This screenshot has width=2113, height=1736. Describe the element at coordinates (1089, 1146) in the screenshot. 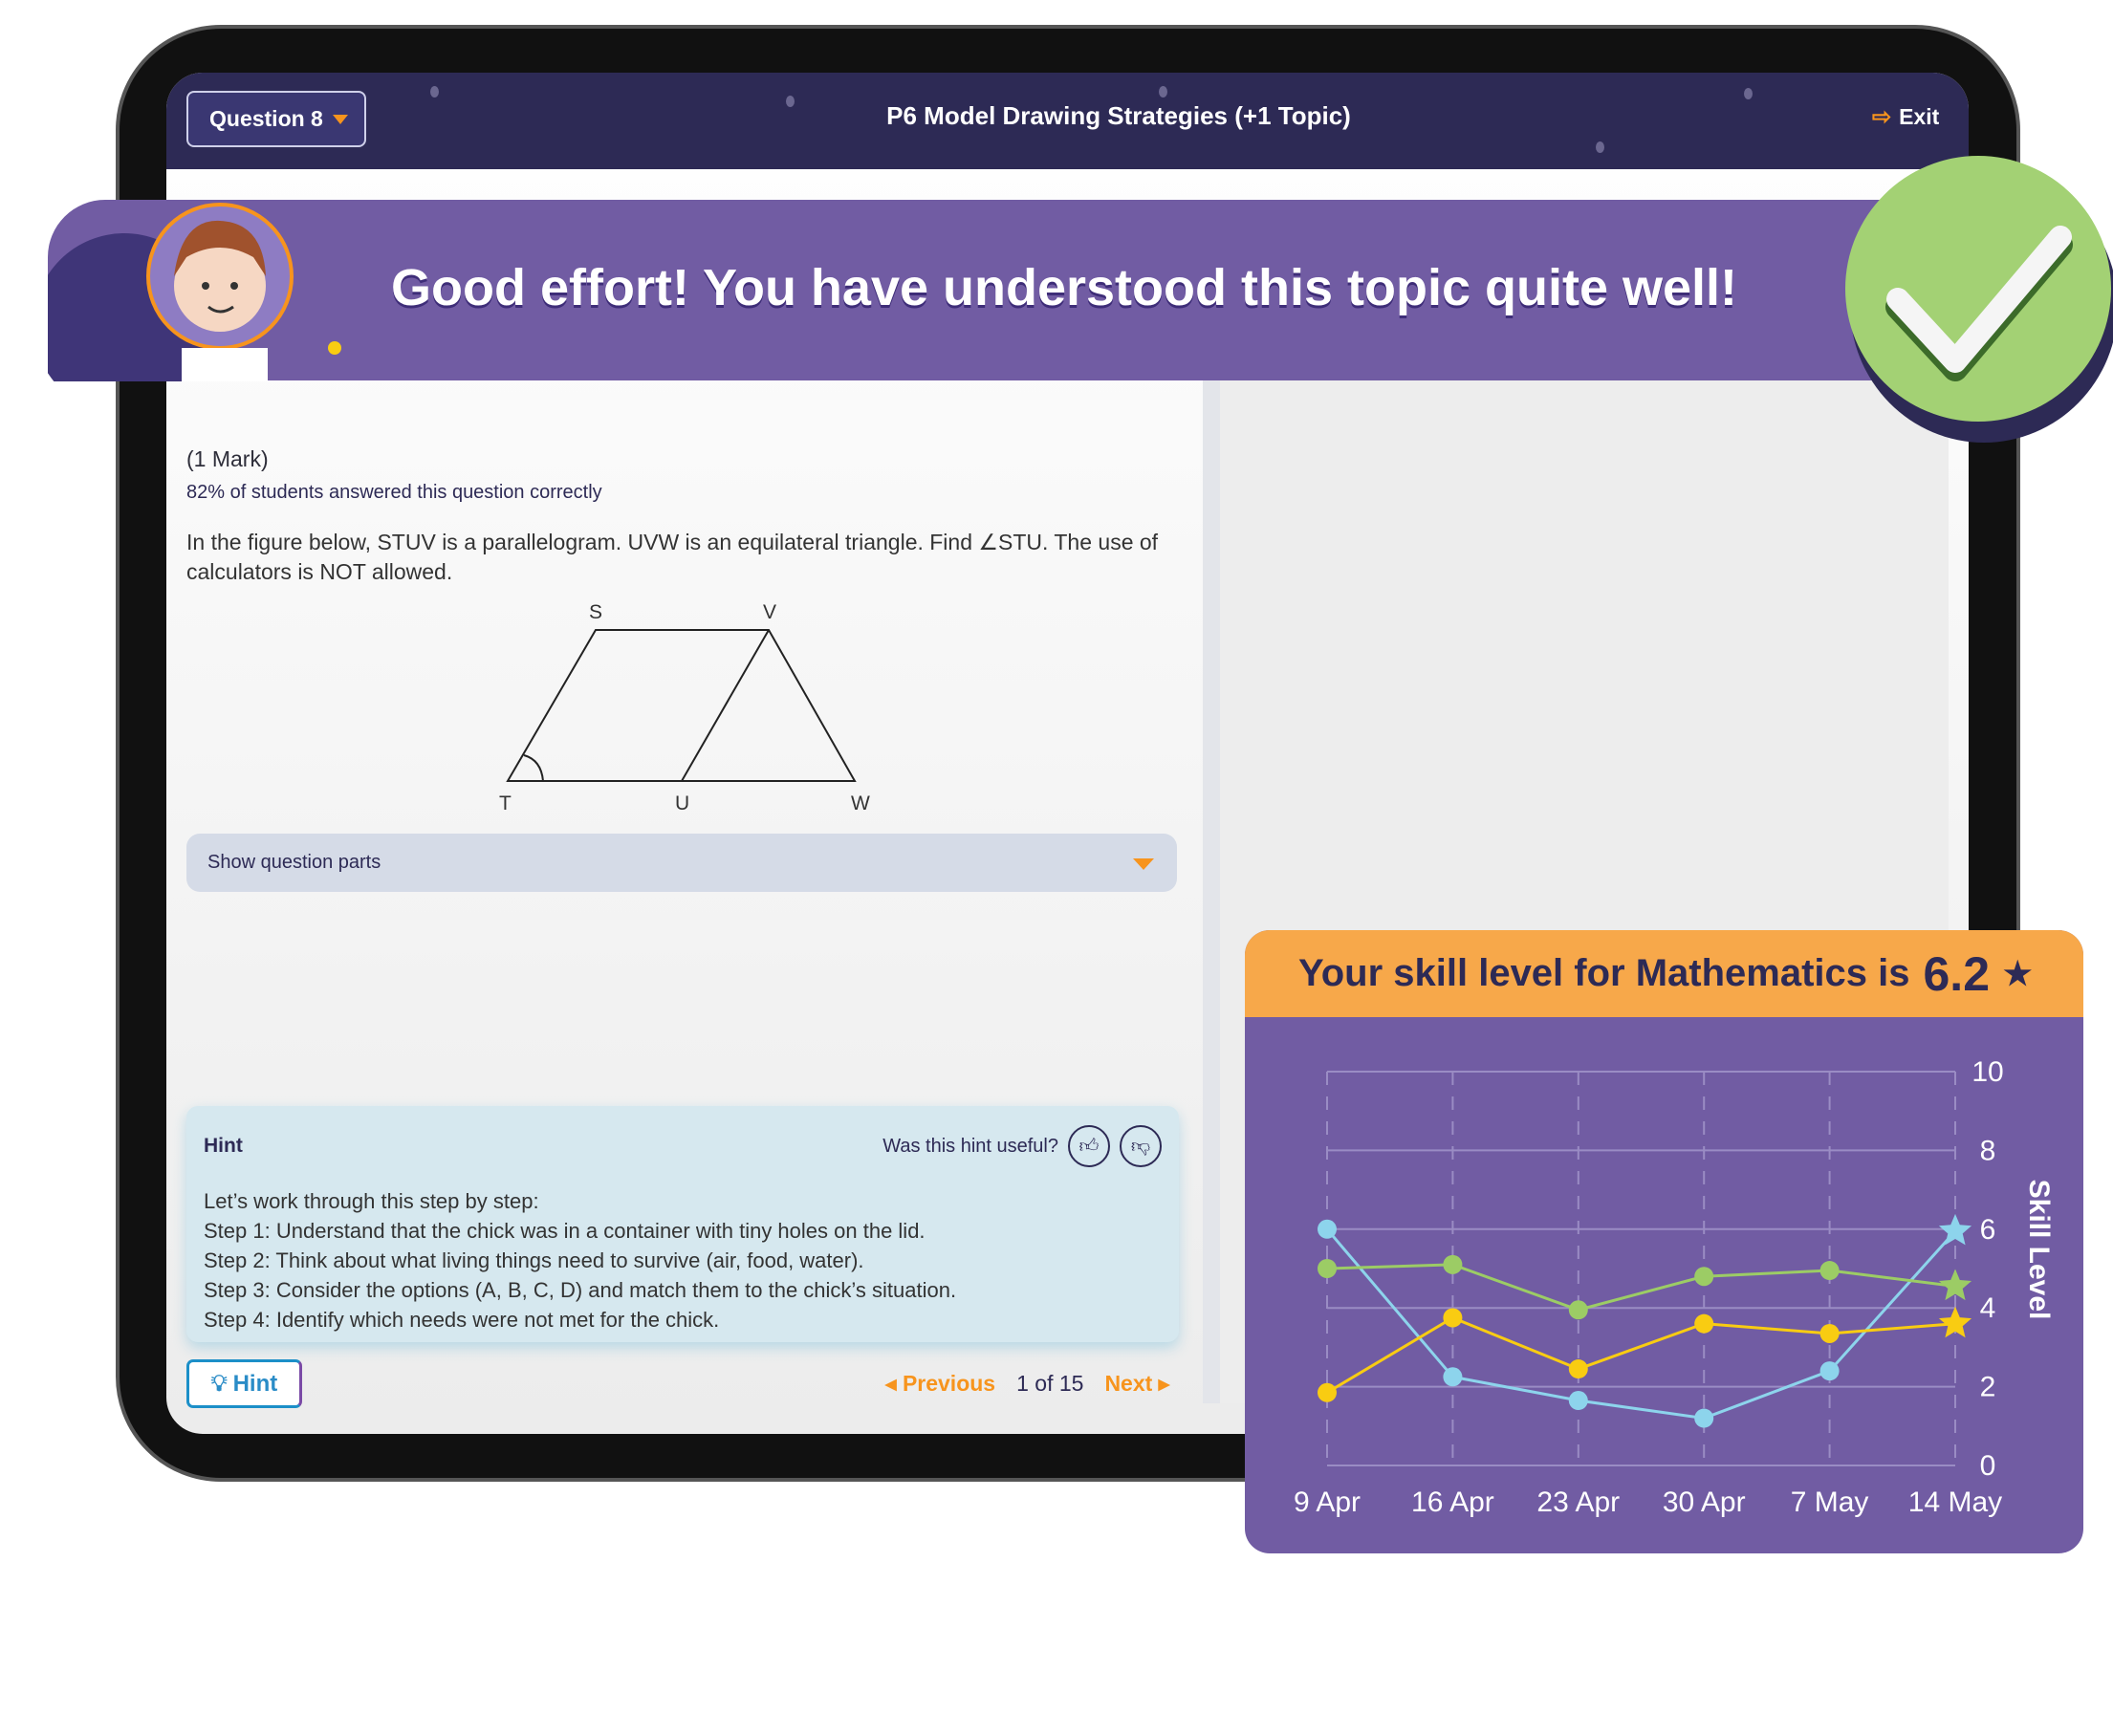

I see `thumbs-up-icon: 👍︎` at that location.